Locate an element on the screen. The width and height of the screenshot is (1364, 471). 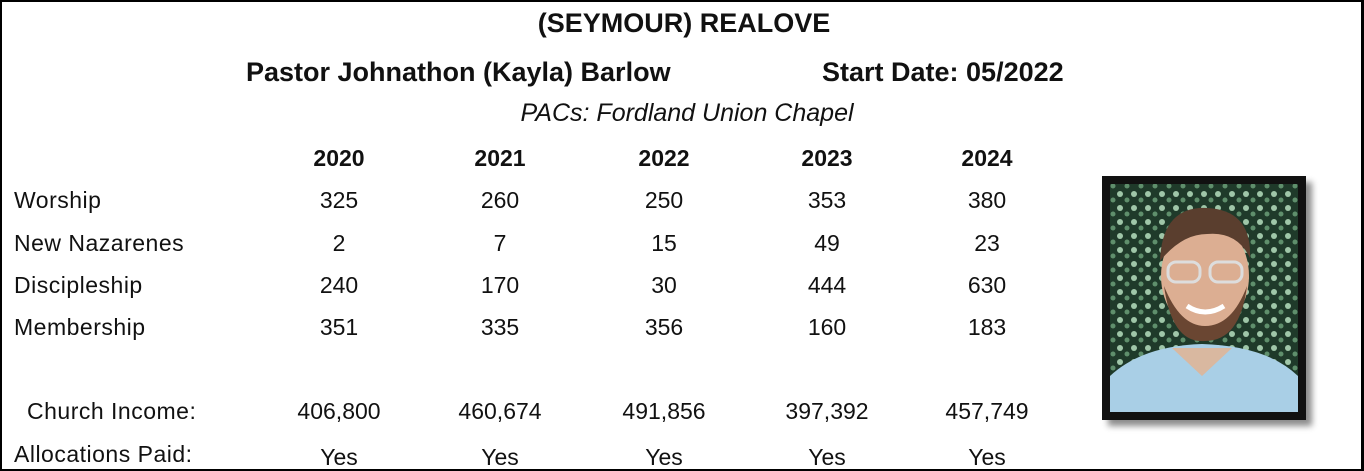
cell: 351 is located at coordinates (339, 327).